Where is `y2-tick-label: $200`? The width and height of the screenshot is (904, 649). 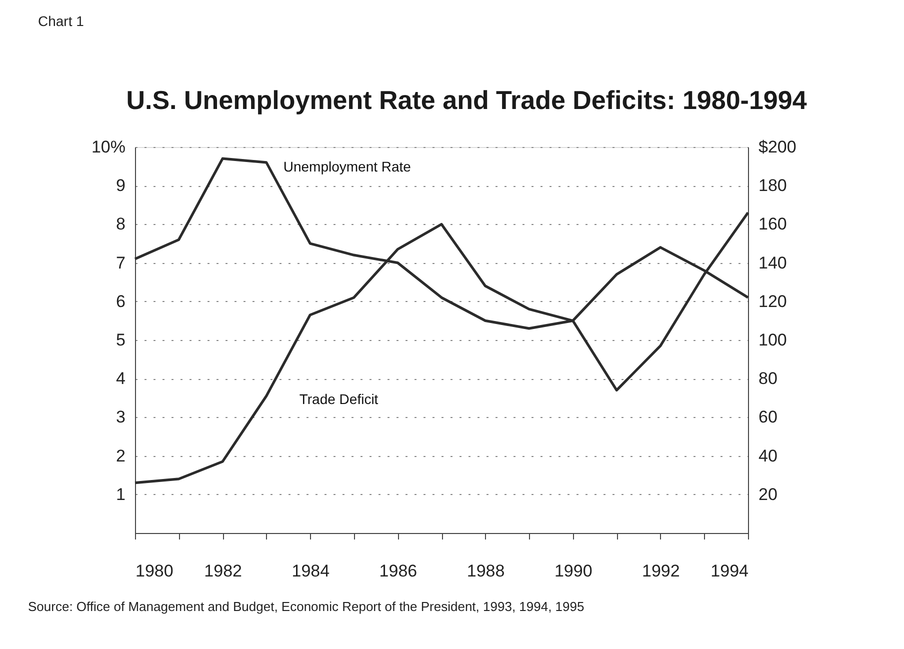
y2-tick-label: $200 is located at coordinates (777, 147).